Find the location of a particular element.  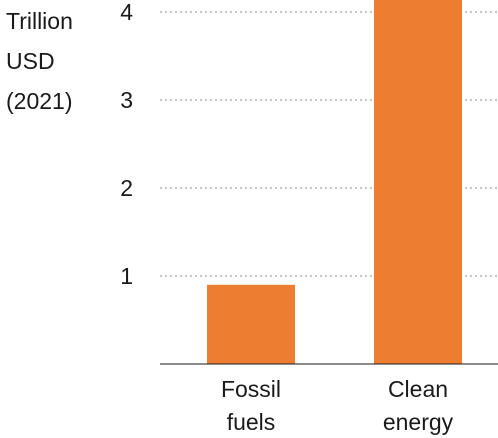

x-category-label: Fossil is located at coordinates (251, 389).